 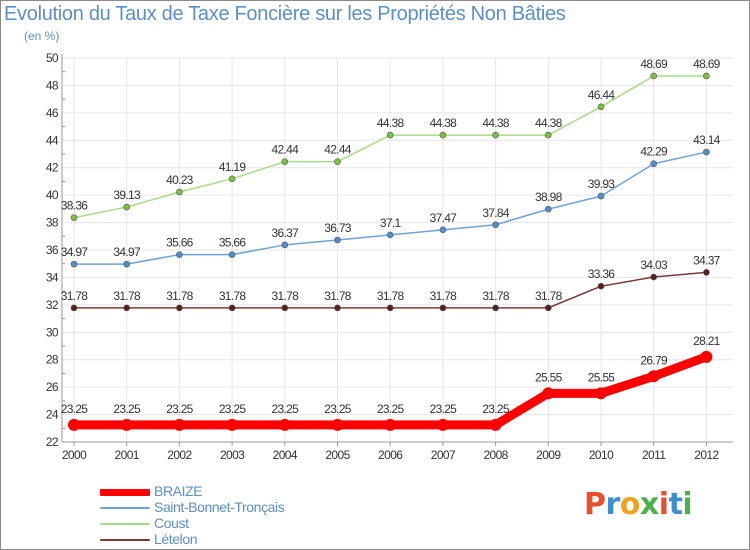 What do you see at coordinates (337, 455) in the screenshot?
I see `x-tick-label: 2005` at bounding box center [337, 455].